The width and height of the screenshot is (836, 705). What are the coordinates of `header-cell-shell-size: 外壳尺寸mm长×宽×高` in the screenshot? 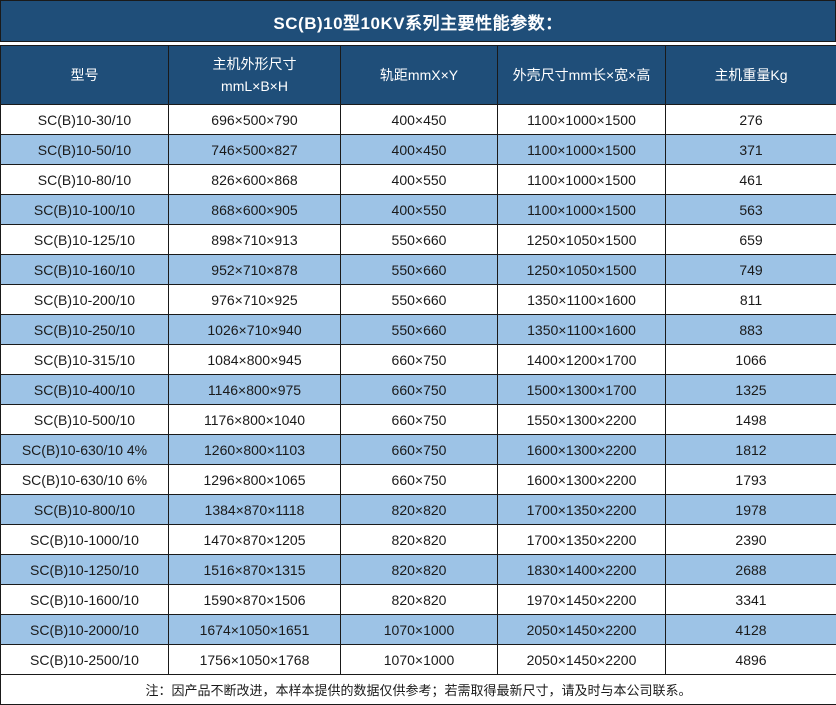 It's located at (581, 75).